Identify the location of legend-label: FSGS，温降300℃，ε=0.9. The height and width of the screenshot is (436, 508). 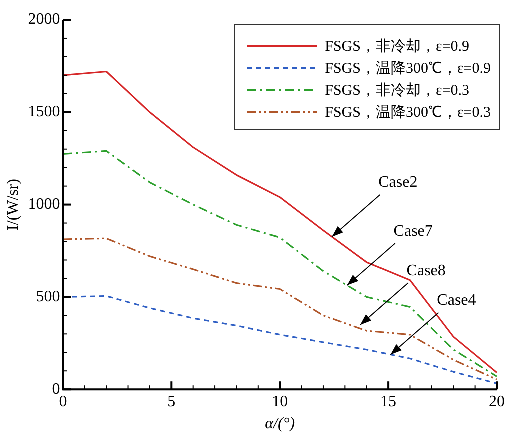
(408, 69).